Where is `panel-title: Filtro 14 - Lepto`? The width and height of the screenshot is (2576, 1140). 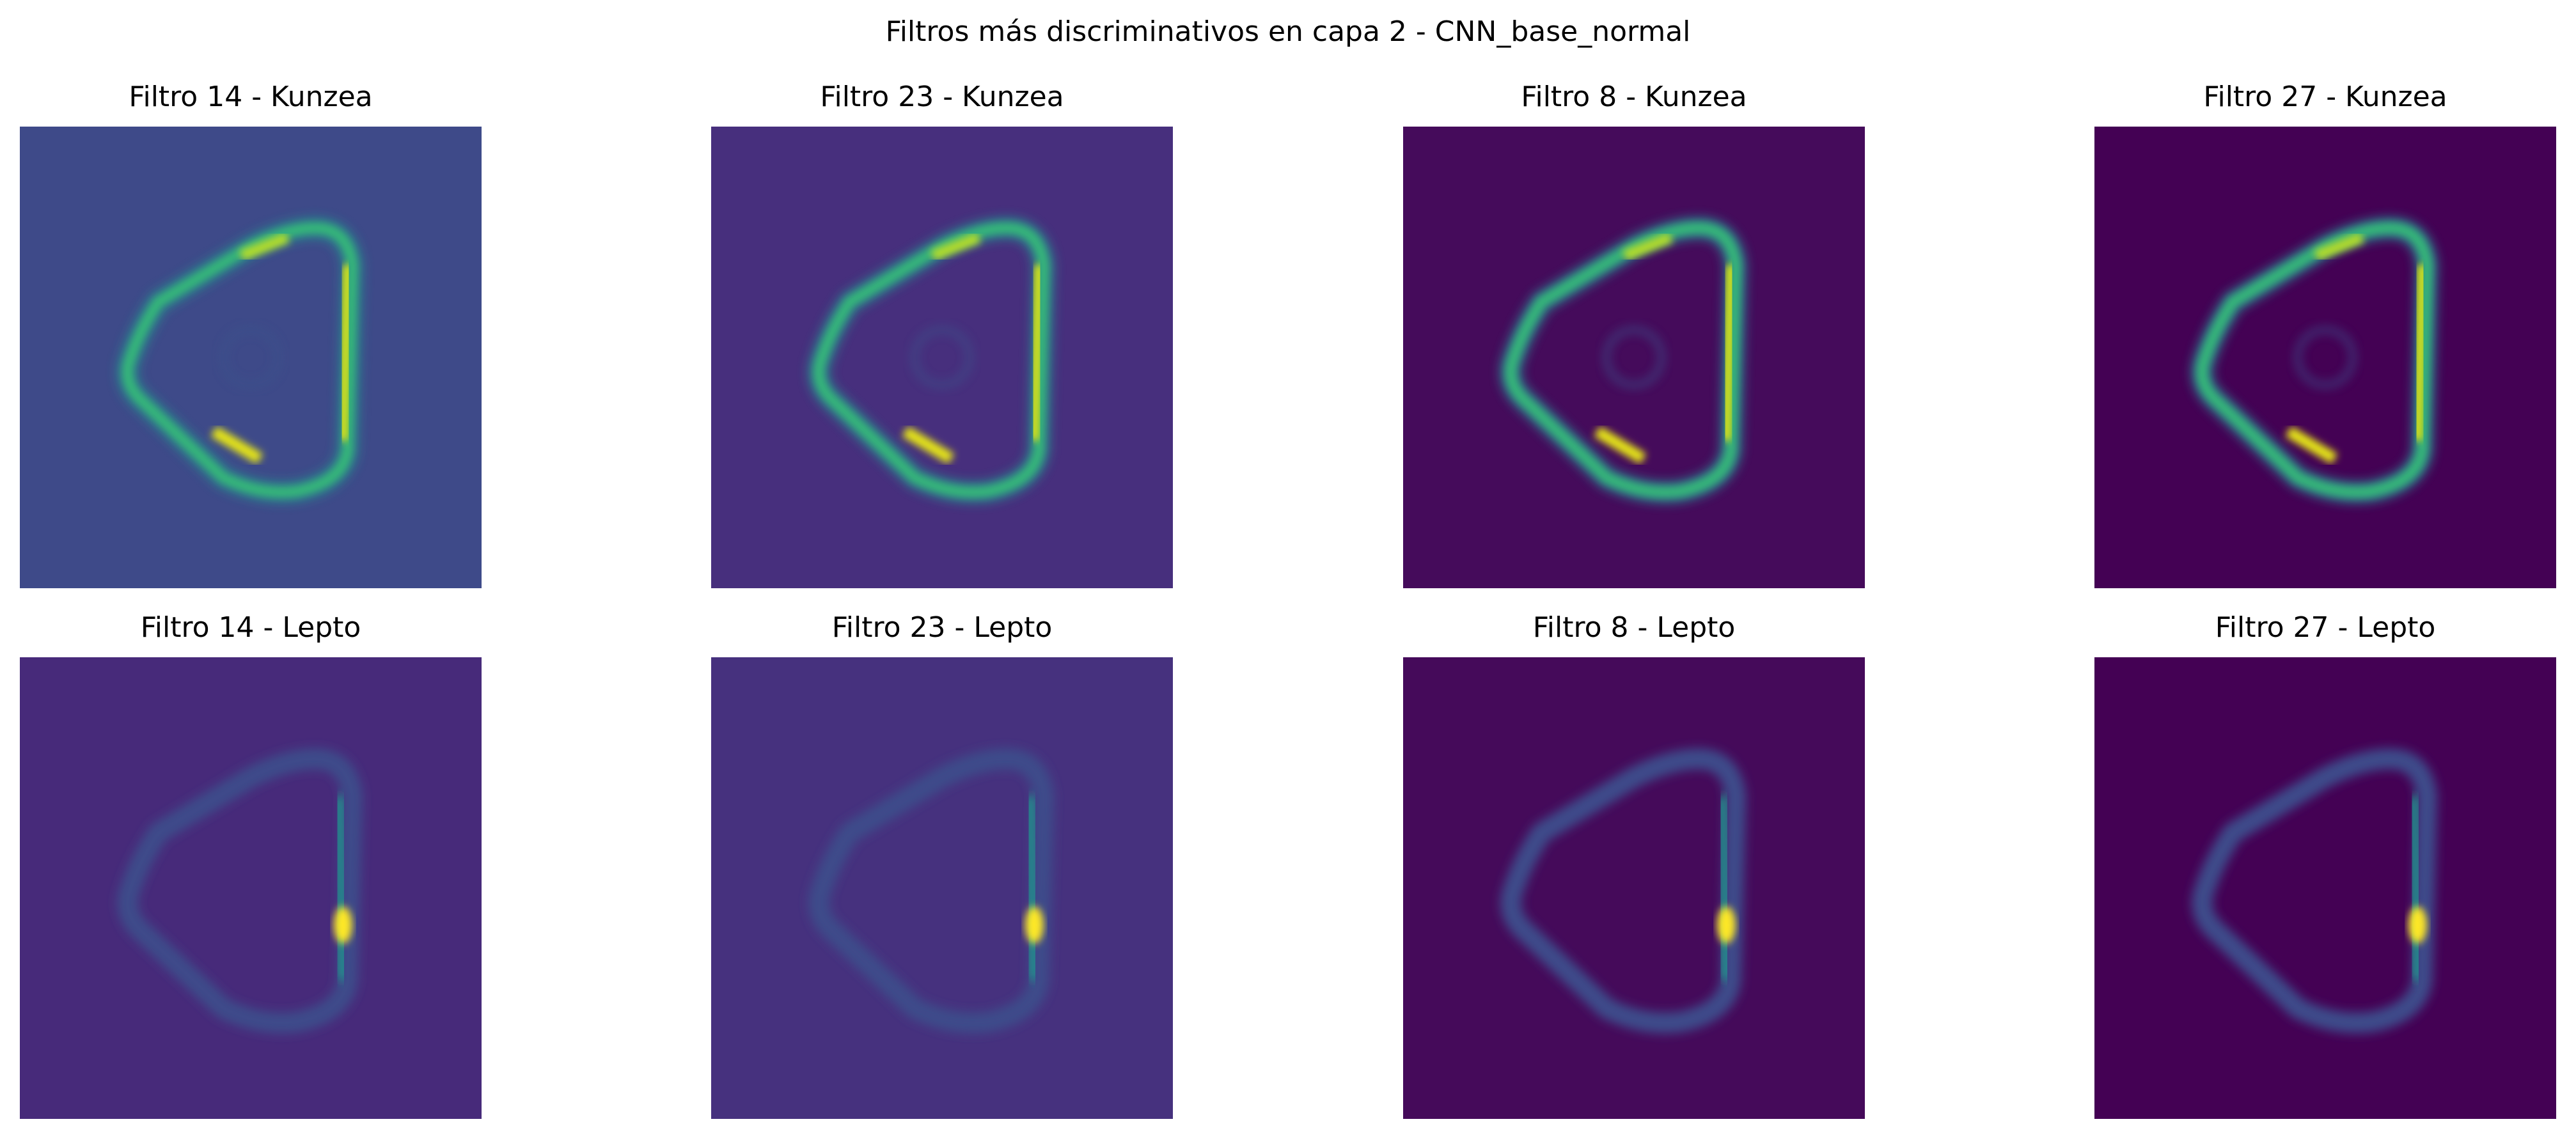 panel-title: Filtro 14 - Lepto is located at coordinates (251, 627).